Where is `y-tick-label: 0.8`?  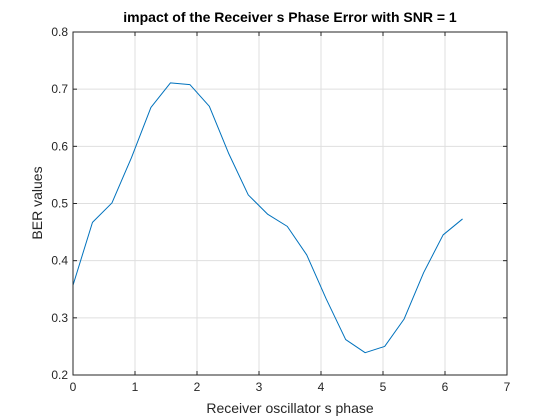 y-tick-label: 0.8 is located at coordinates (59, 32).